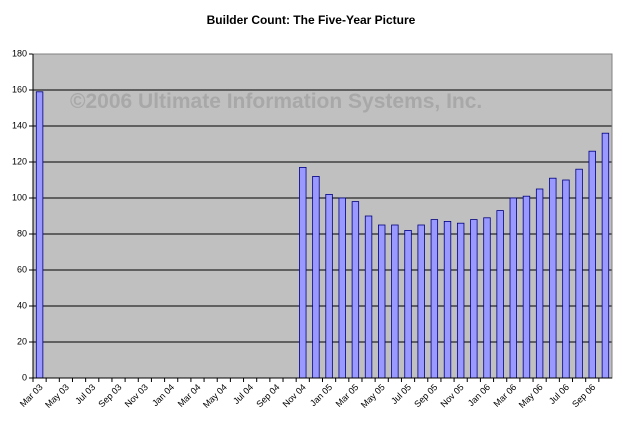 This screenshot has width=623, height=427. I want to click on x-tick-label: Mar 04, so click(189, 395).